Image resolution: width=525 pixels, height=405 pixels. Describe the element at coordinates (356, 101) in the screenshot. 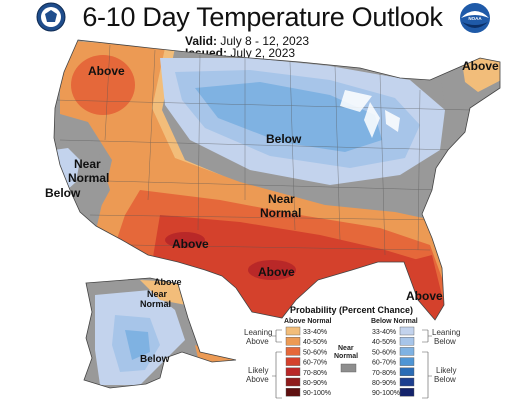

I see `great-lakes-superior` at that location.